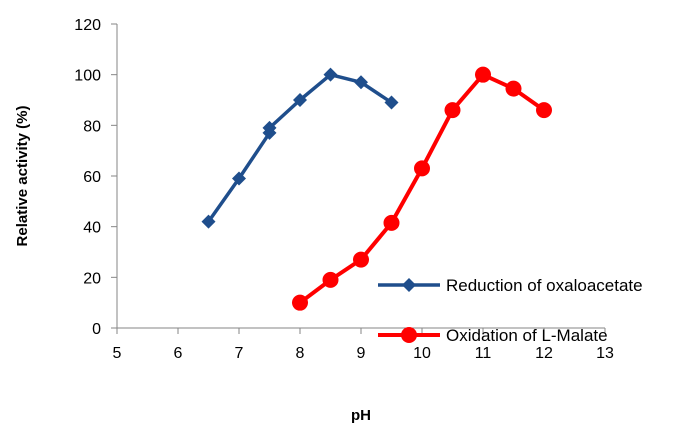 This screenshot has height=439, width=694. I want to click on x-tick-label: 12, so click(544, 353).